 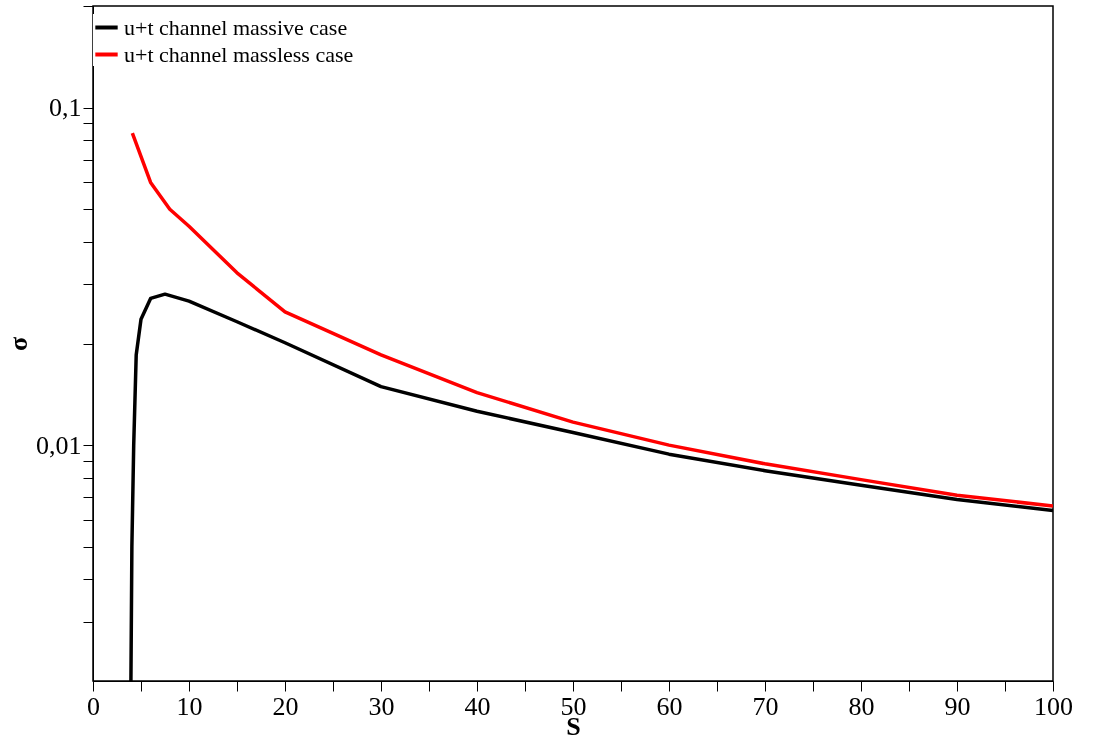 I want to click on x-tick-label: 40, so click(x=477, y=706).